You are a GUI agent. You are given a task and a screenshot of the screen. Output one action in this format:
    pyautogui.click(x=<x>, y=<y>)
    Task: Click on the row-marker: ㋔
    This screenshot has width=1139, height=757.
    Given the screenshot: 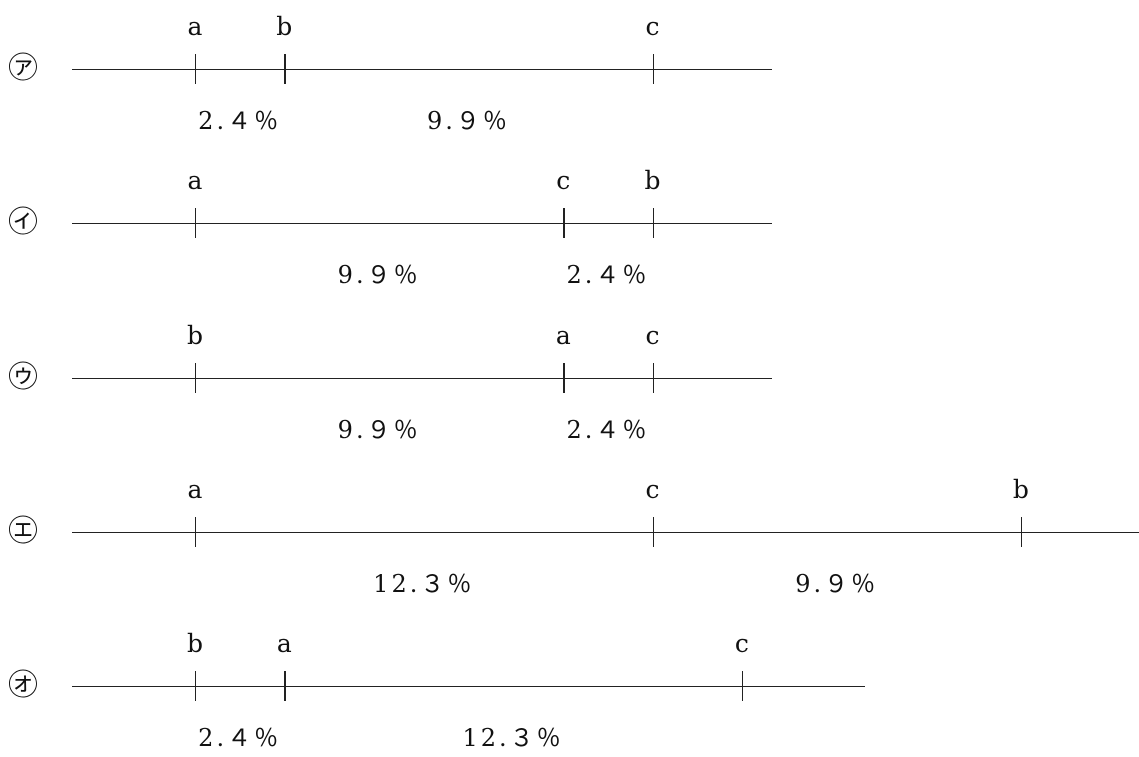 What is the action you would take?
    pyautogui.click(x=23, y=685)
    